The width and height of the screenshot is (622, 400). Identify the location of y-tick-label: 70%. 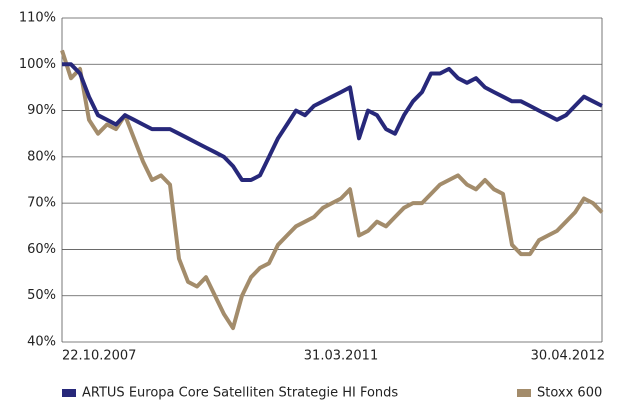
(41, 203).